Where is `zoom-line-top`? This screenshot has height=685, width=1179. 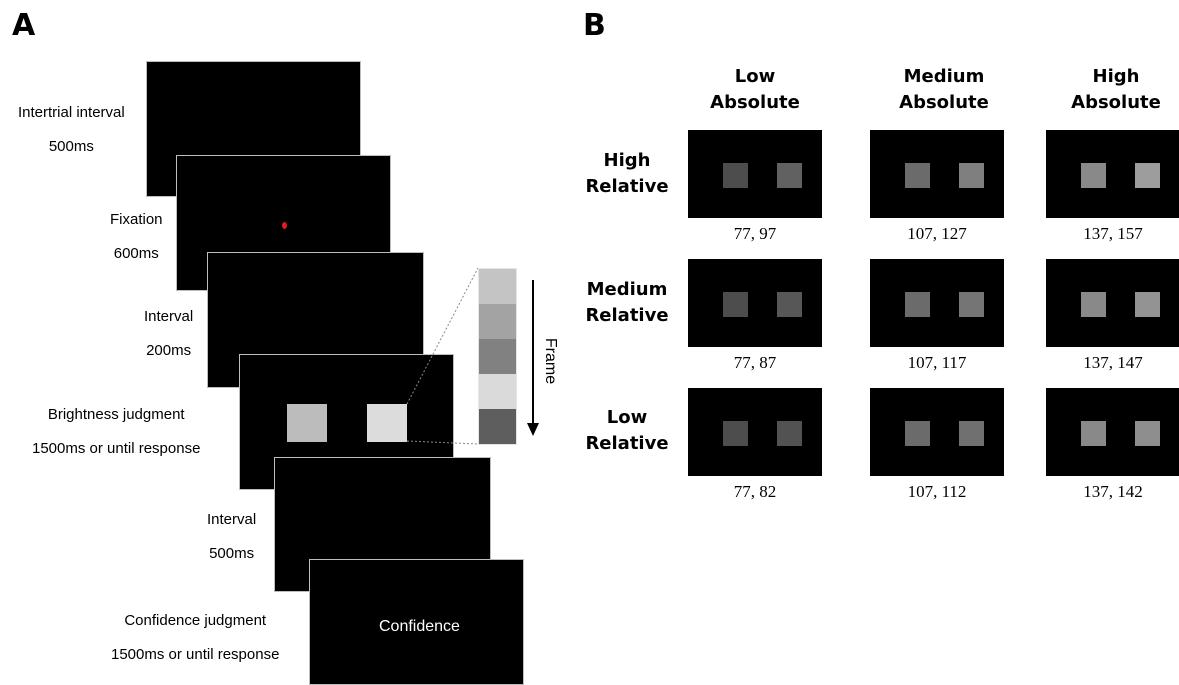
zoom-line-top is located at coordinates (442, 336).